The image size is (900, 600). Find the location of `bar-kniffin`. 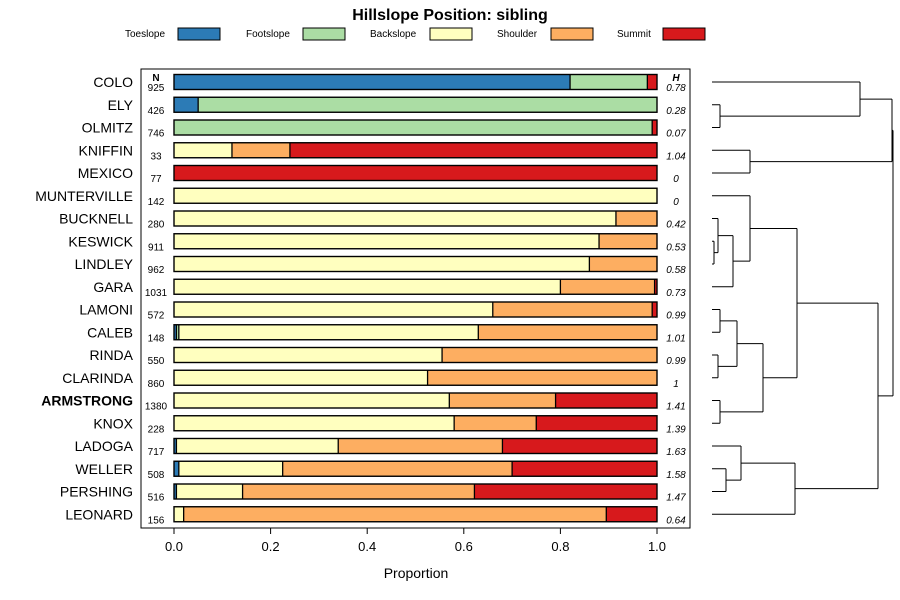

bar-kniffin is located at coordinates (415, 150).